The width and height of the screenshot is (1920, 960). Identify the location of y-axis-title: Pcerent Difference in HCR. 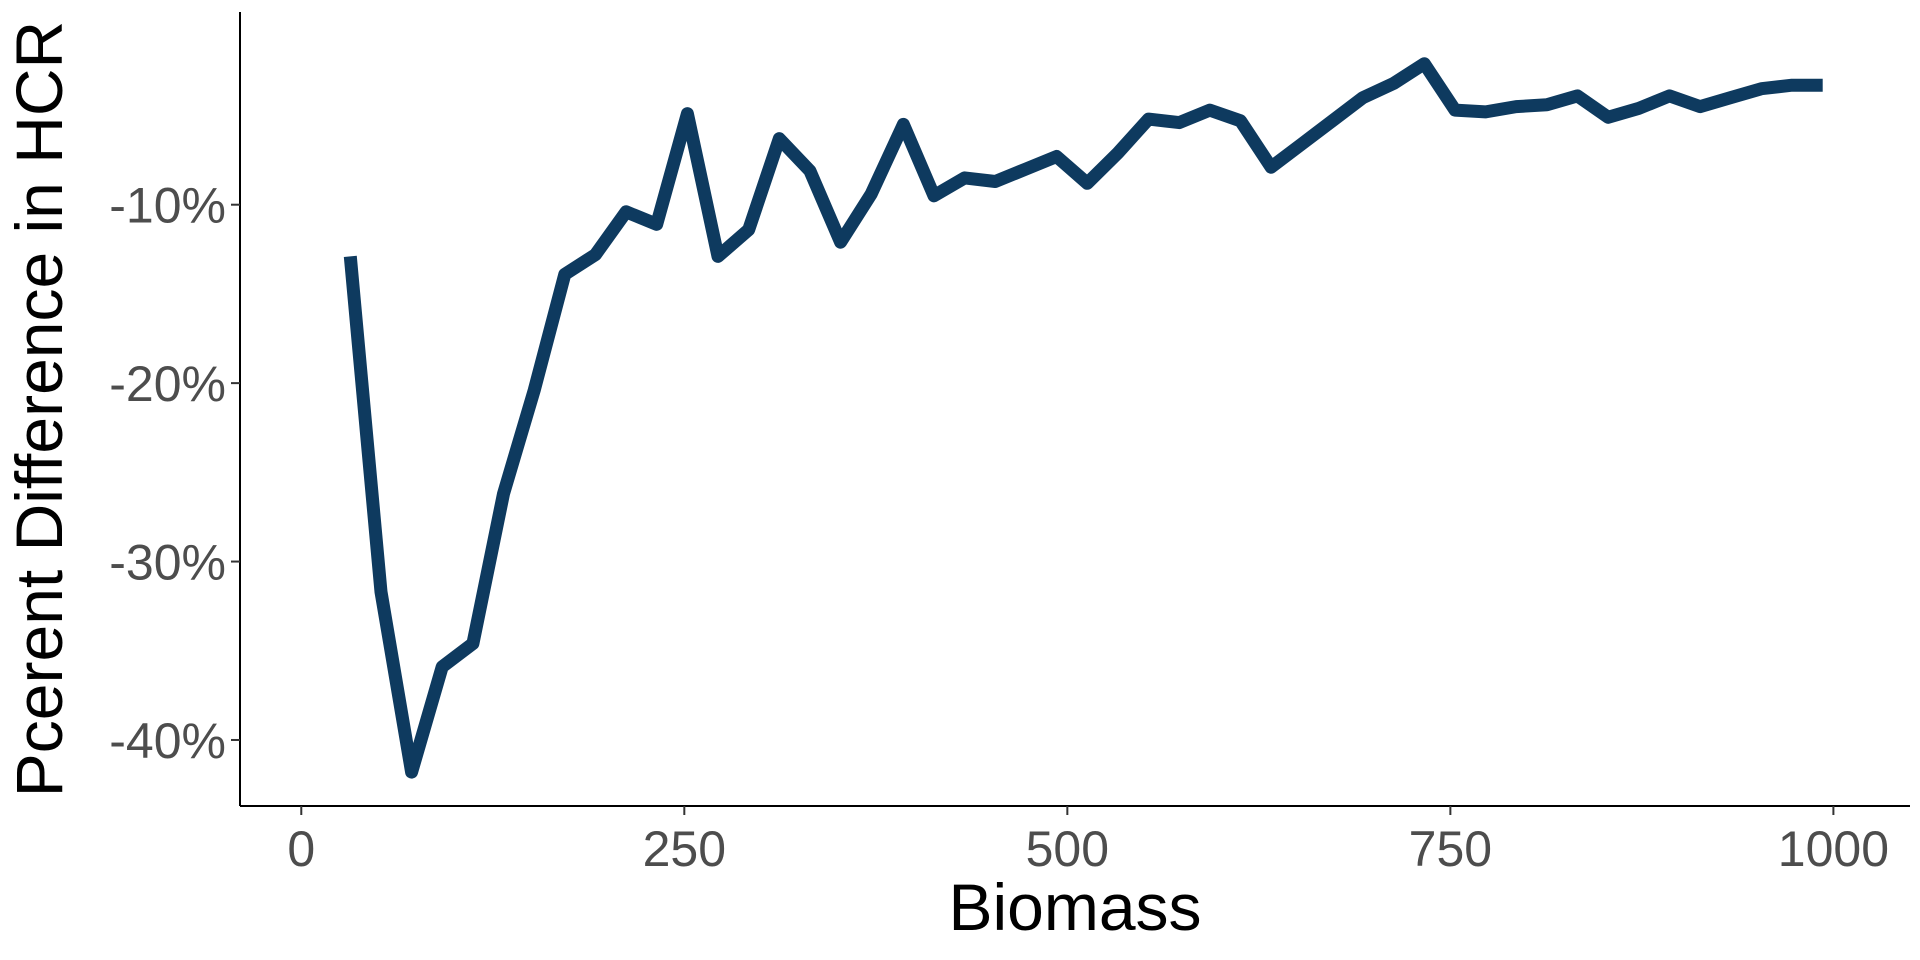
(39, 409).